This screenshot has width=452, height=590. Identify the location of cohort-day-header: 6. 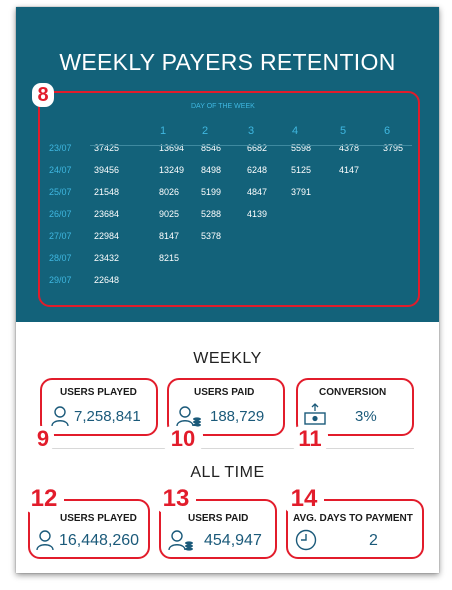
(387, 131).